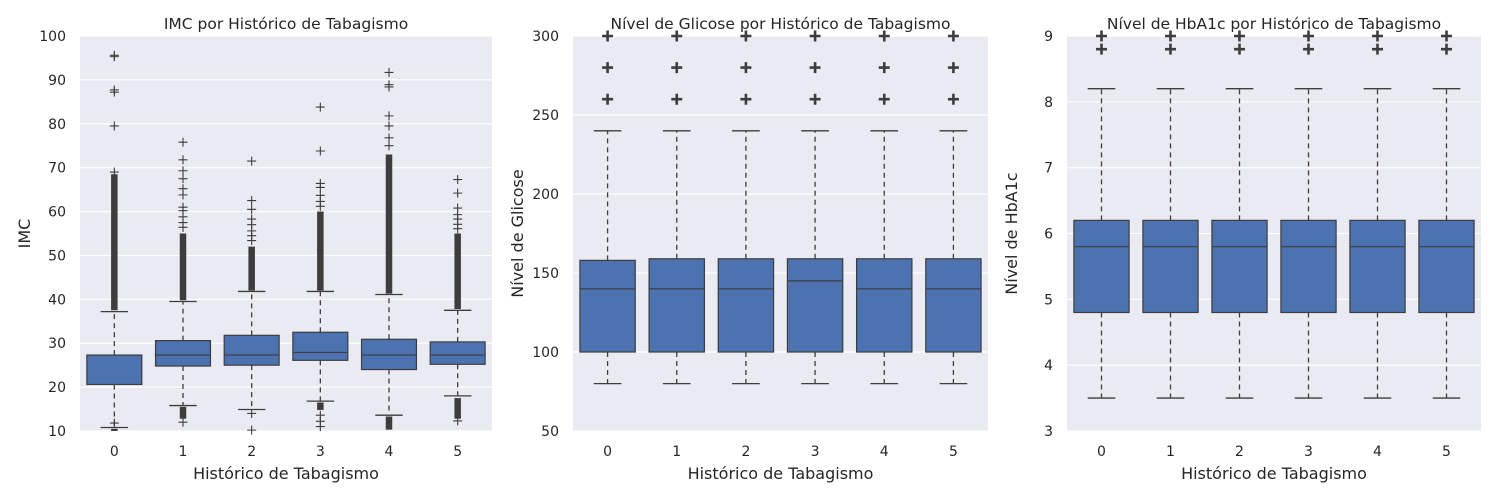  I want to click on x-tick-label: 5, so click(953, 452).